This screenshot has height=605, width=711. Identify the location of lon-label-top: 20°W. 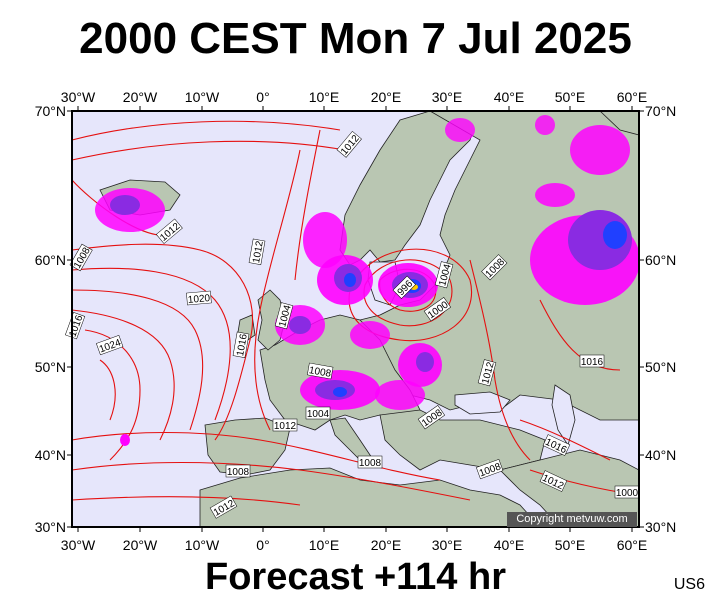
(140, 97).